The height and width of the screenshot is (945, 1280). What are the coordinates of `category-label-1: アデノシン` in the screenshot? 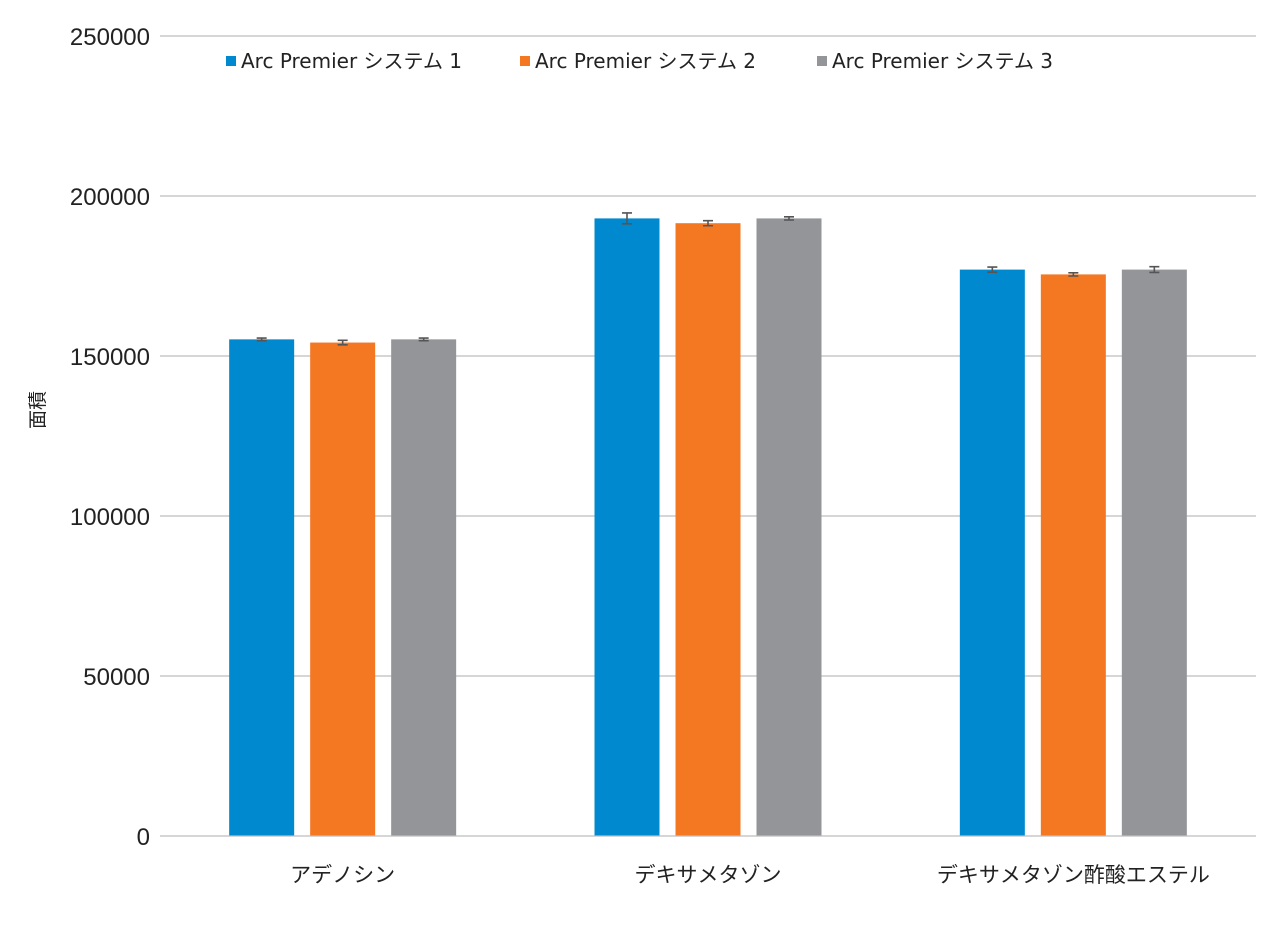 It's located at (342, 875).